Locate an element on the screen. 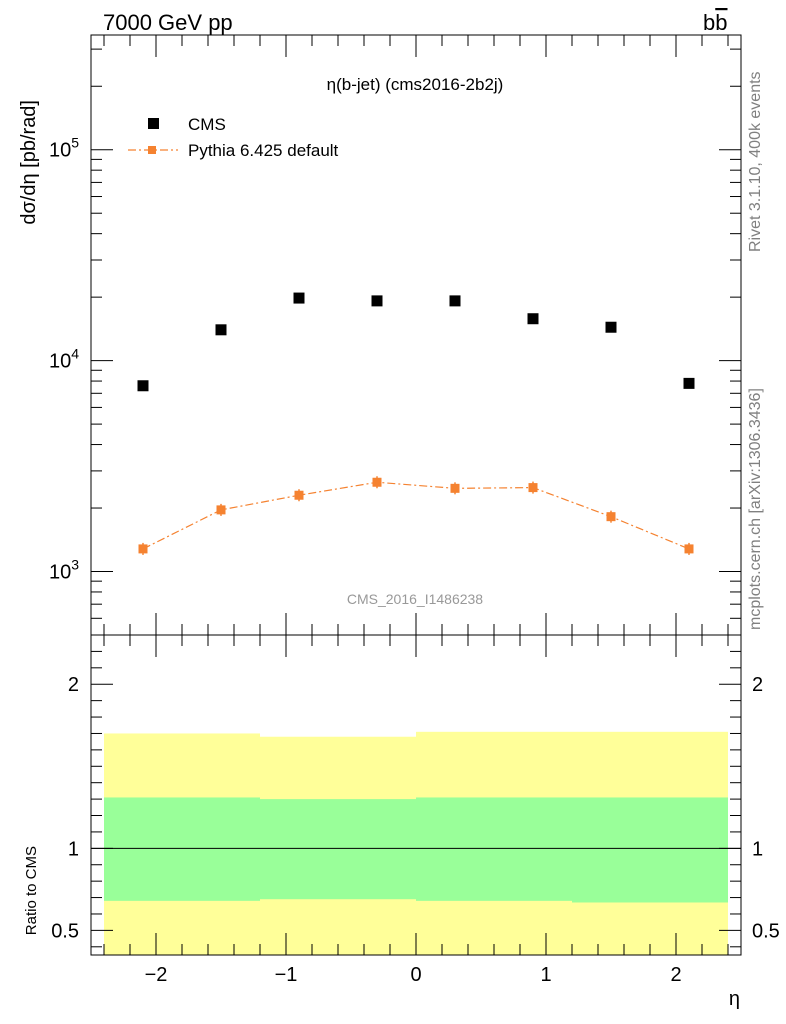 The height and width of the screenshot is (1024, 786). header-right: bb is located at coordinates (715, 22).